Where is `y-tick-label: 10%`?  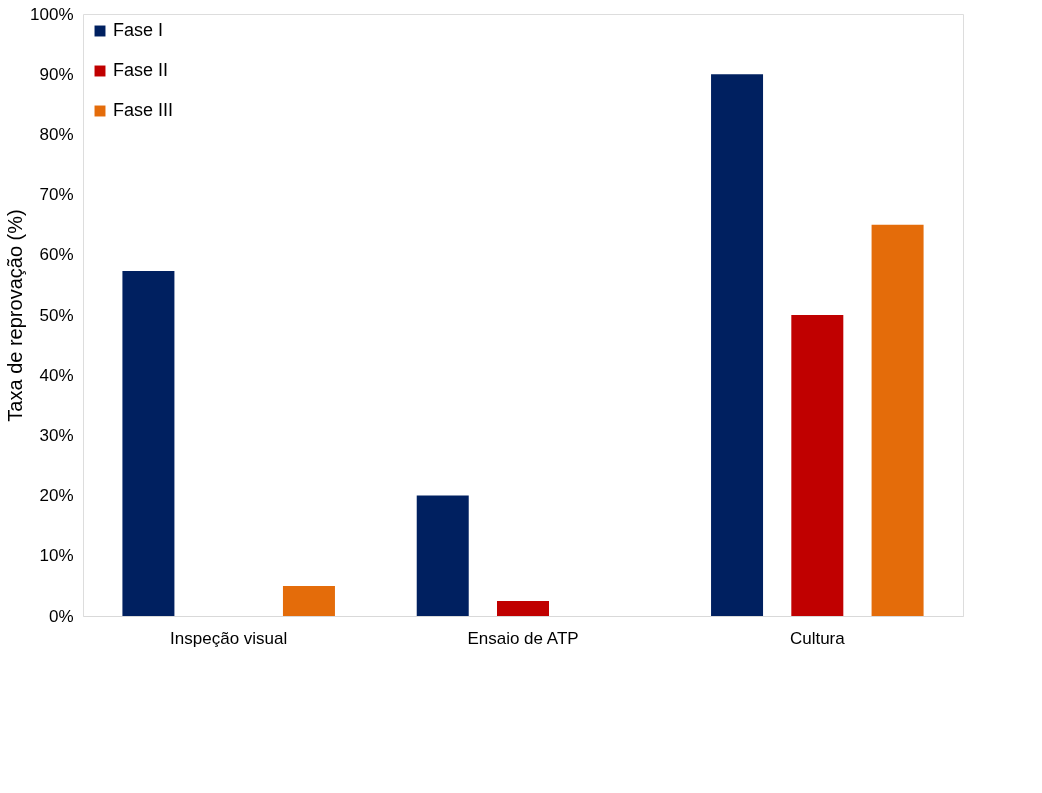 y-tick-label: 10% is located at coordinates (56, 556).